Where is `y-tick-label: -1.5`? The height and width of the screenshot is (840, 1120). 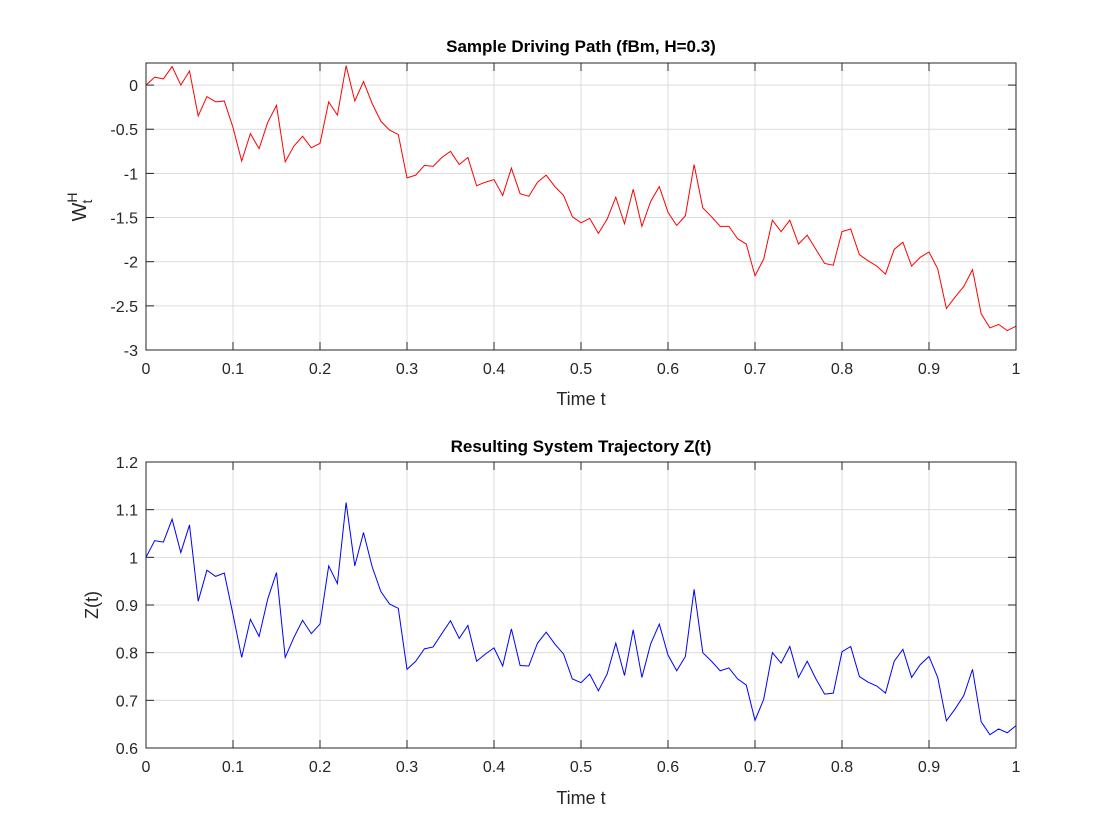 y-tick-label: -1.5 is located at coordinates (124, 219).